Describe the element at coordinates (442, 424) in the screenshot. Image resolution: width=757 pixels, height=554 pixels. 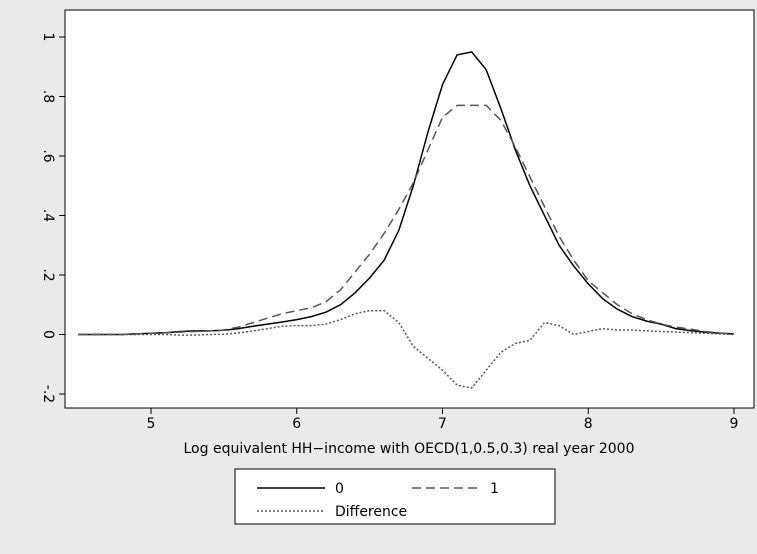
I see `x-tick-label: 7` at that location.